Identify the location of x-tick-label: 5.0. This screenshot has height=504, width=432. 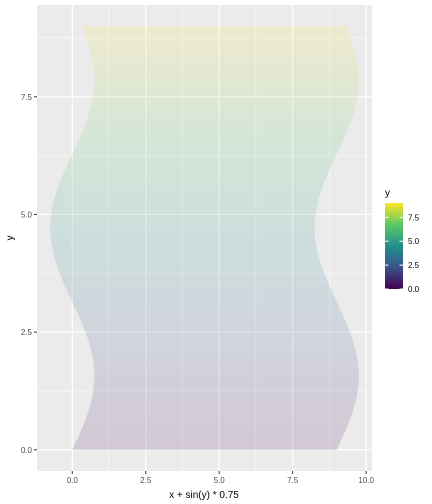
(220, 480).